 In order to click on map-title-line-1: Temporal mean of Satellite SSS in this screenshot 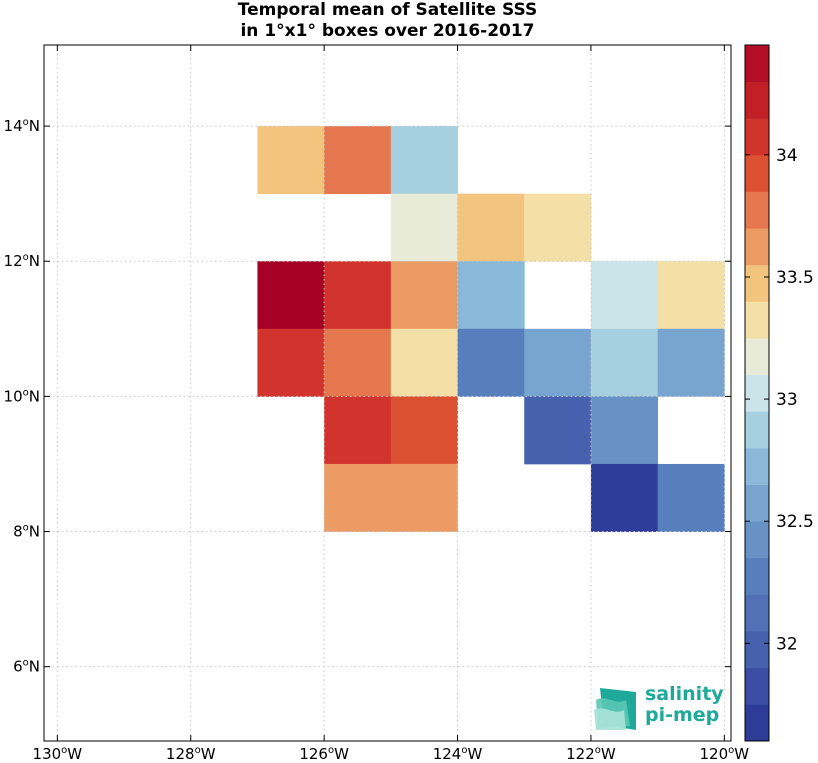, I will do `click(387, 10)`.